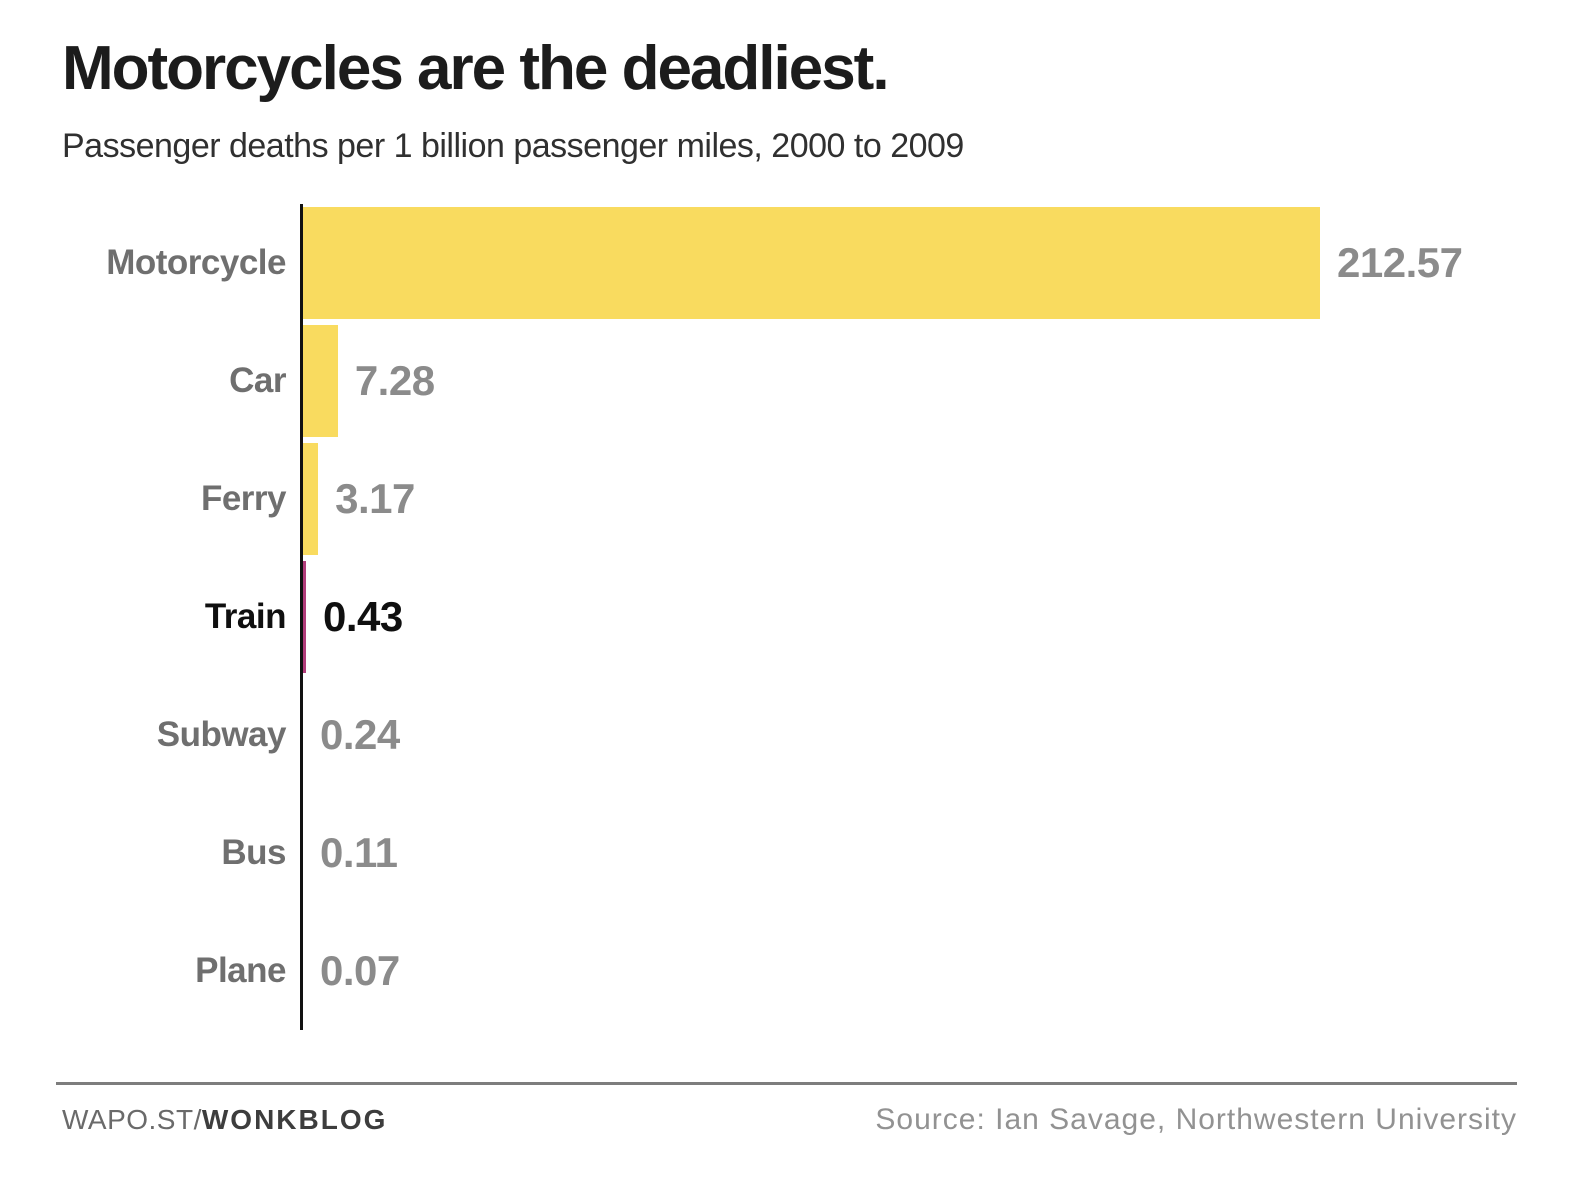 The width and height of the screenshot is (1579, 1182). I want to click on footer-divider, so click(786, 1084).